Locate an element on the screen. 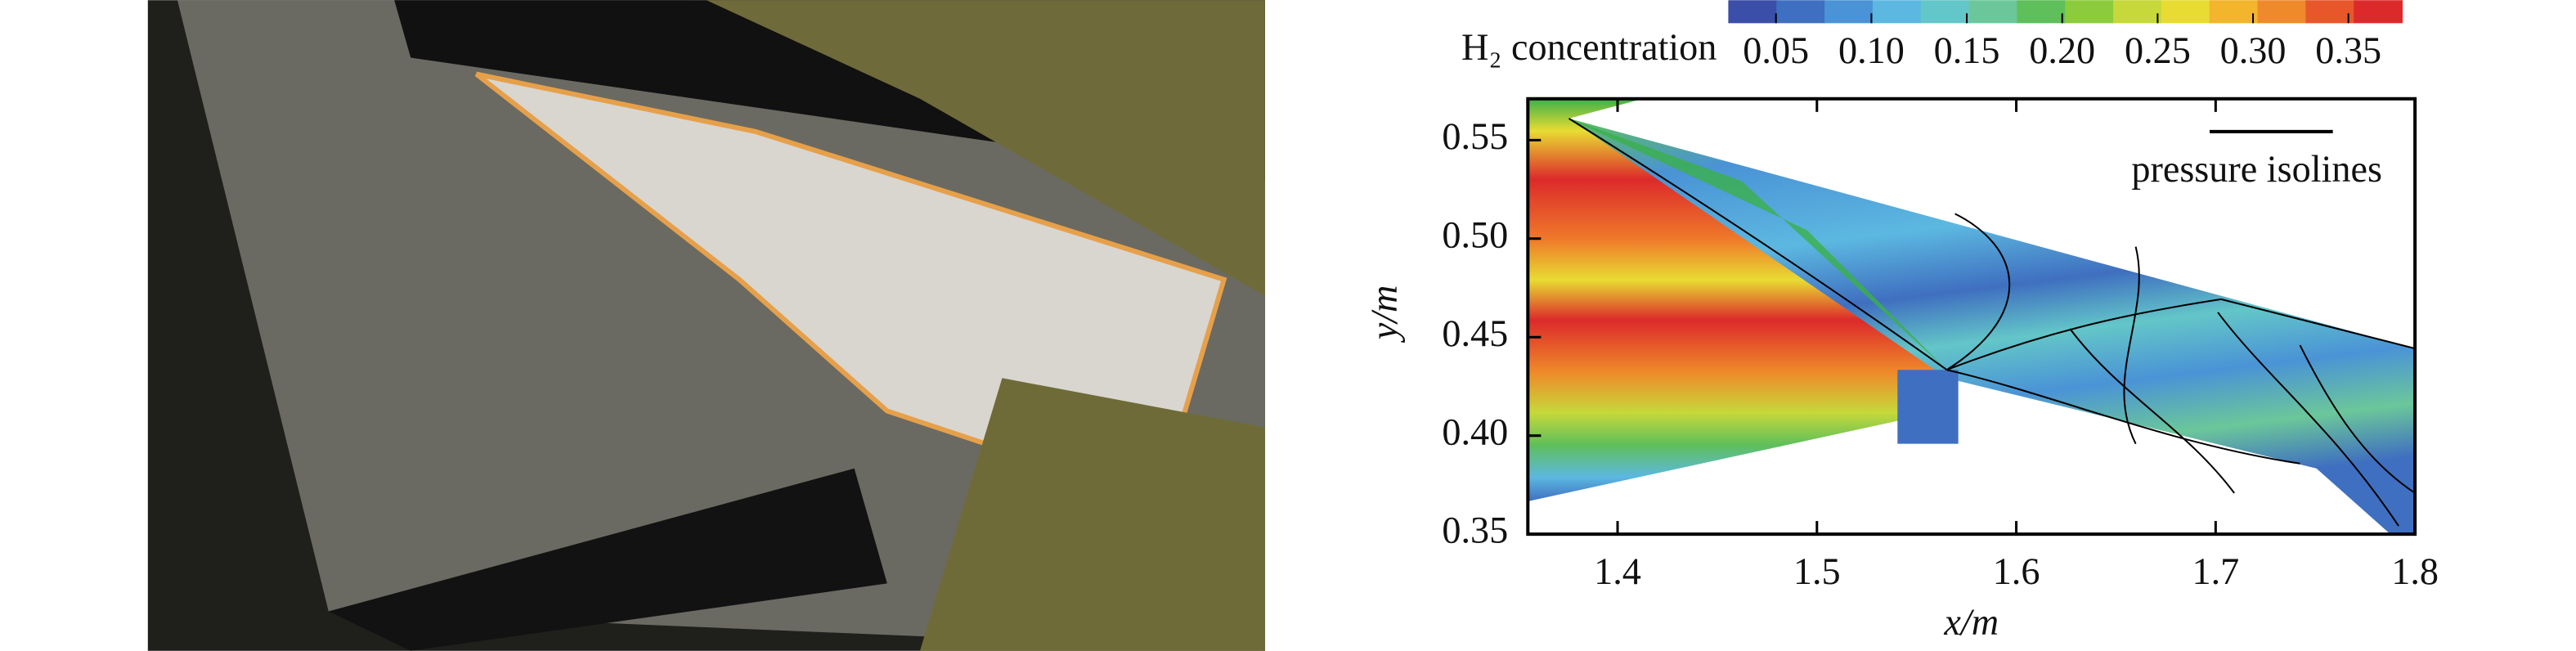  colorbar-tick-label: 0.15 is located at coordinates (1967, 50).